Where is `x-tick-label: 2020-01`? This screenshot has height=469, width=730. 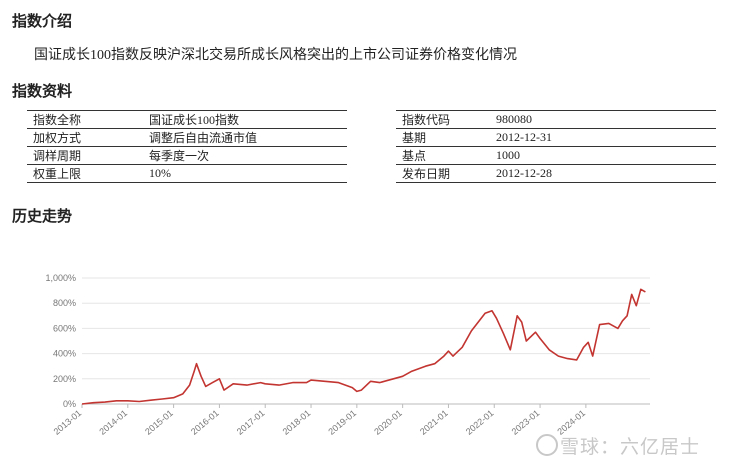
x-tick-label: 2020-01 is located at coordinates (388, 422).